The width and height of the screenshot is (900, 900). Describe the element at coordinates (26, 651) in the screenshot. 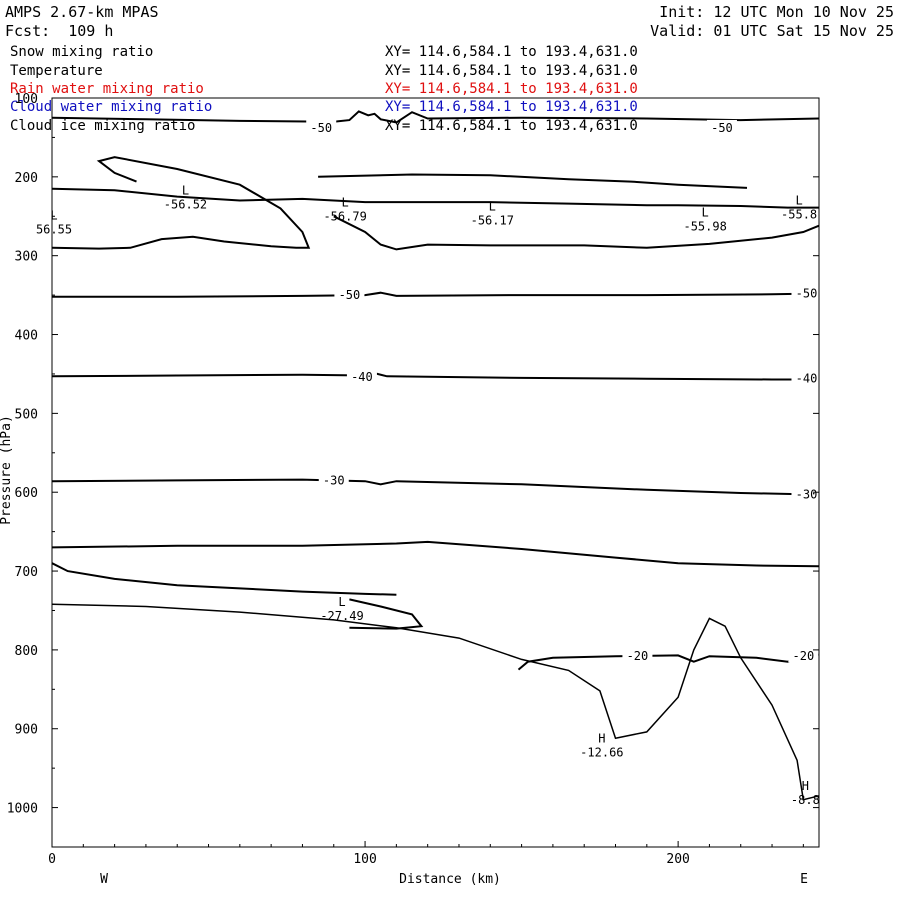

I see `y-tick-label: 800` at that location.